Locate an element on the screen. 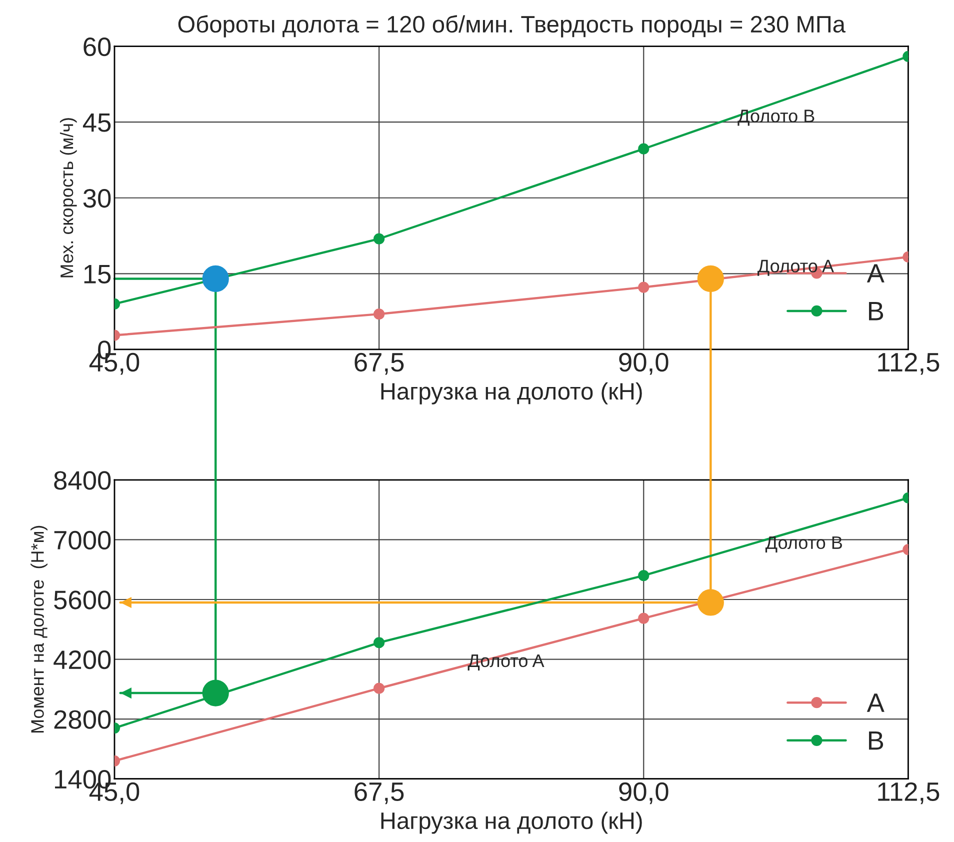  y-tick-label: 4200 is located at coordinates (82, 660).